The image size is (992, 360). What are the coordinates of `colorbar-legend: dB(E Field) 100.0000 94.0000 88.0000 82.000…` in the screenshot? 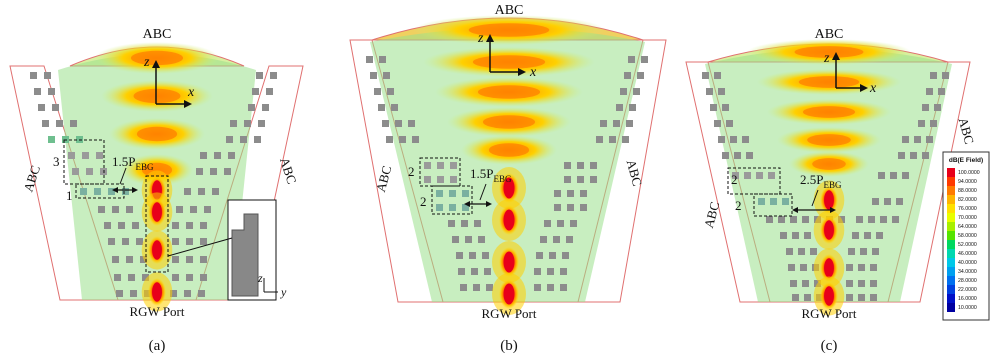 It's located at (966, 236).